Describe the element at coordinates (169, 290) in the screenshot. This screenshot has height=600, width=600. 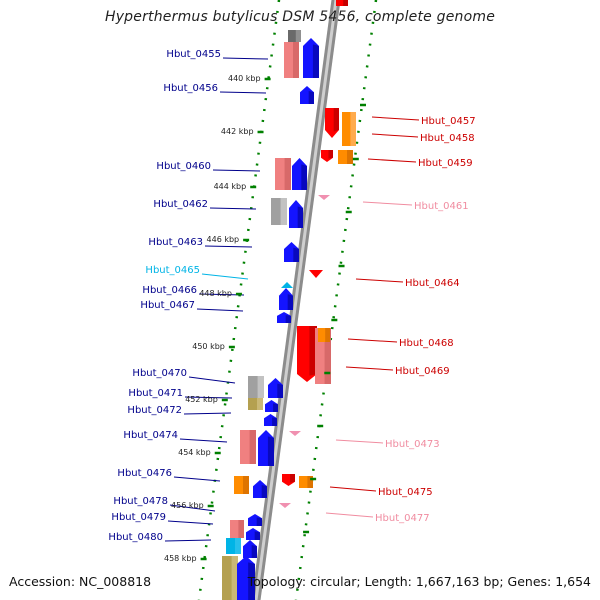
I see `gene-label-left: Hbut_0466` at that location.